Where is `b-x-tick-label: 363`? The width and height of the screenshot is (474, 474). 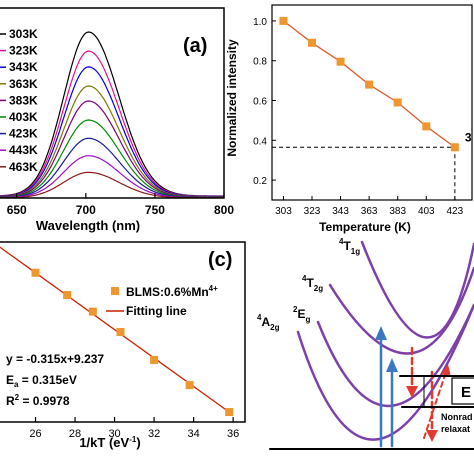 b-x-tick-label: 363 is located at coordinates (369, 211).